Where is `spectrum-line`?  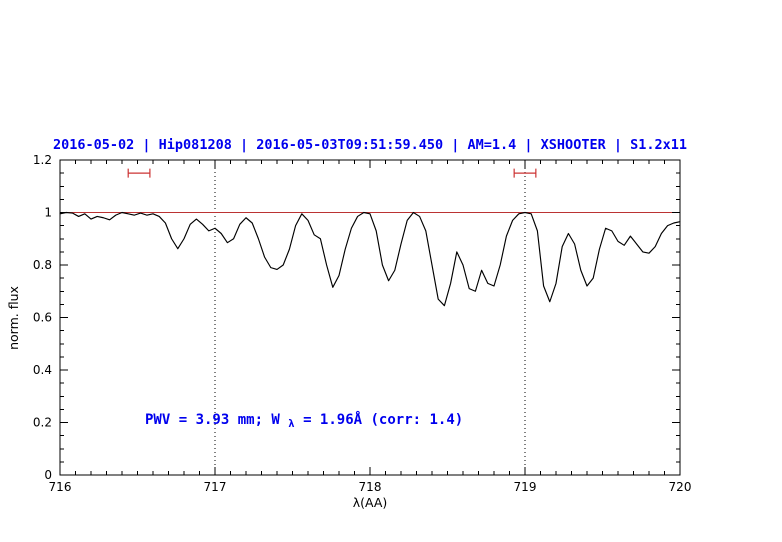
spectrum-line is located at coordinates (370, 259).